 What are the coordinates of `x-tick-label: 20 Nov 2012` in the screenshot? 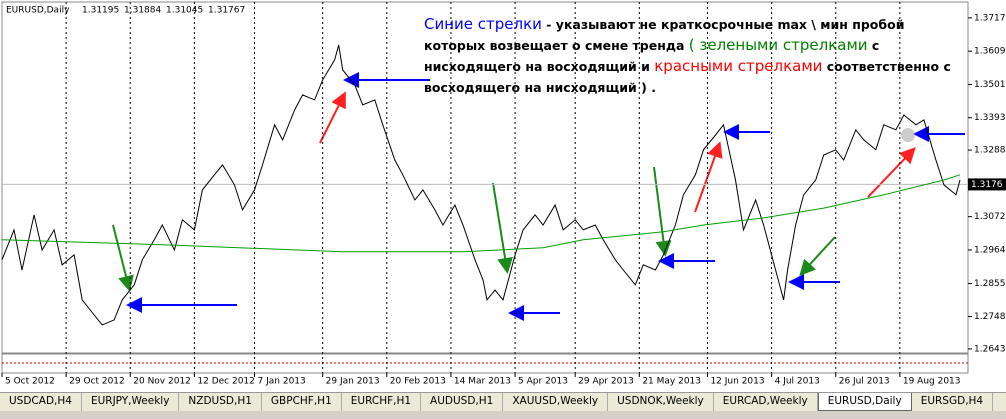 It's located at (162, 382).